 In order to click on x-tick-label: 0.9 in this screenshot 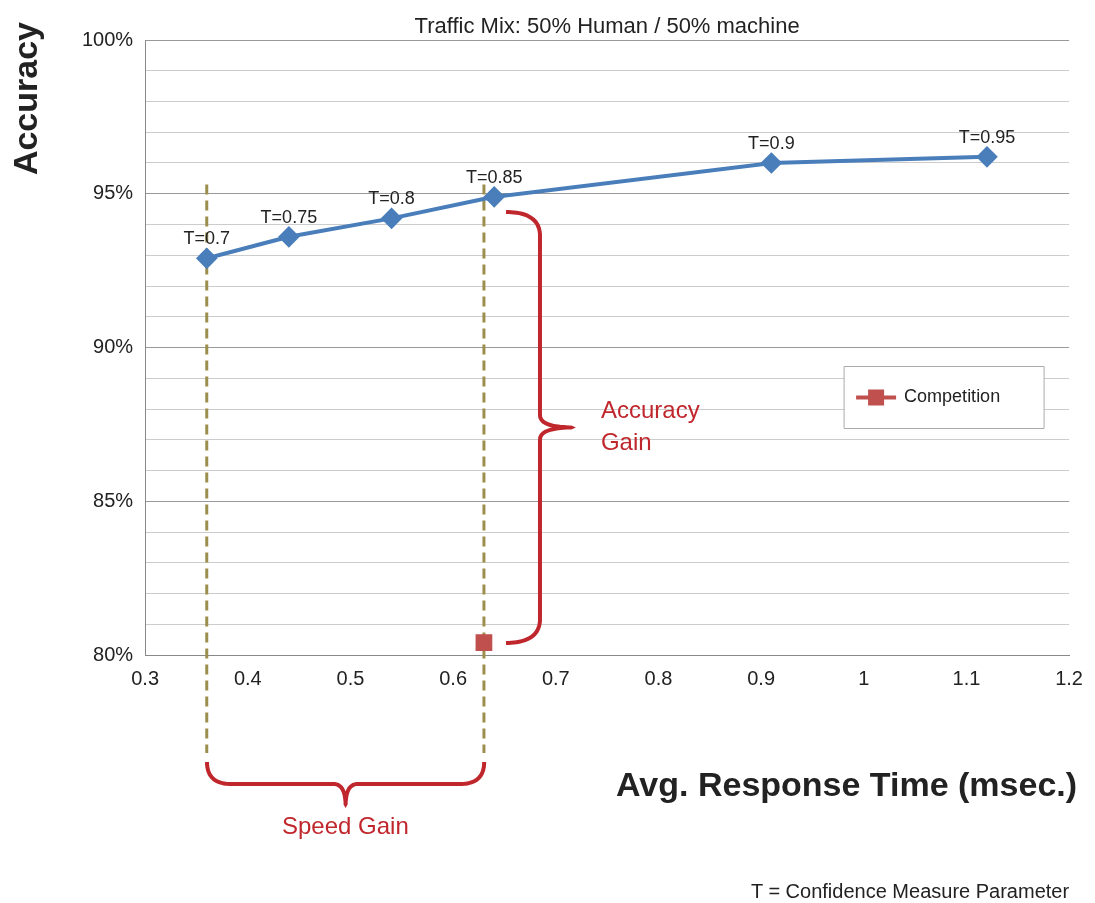, I will do `click(761, 677)`.